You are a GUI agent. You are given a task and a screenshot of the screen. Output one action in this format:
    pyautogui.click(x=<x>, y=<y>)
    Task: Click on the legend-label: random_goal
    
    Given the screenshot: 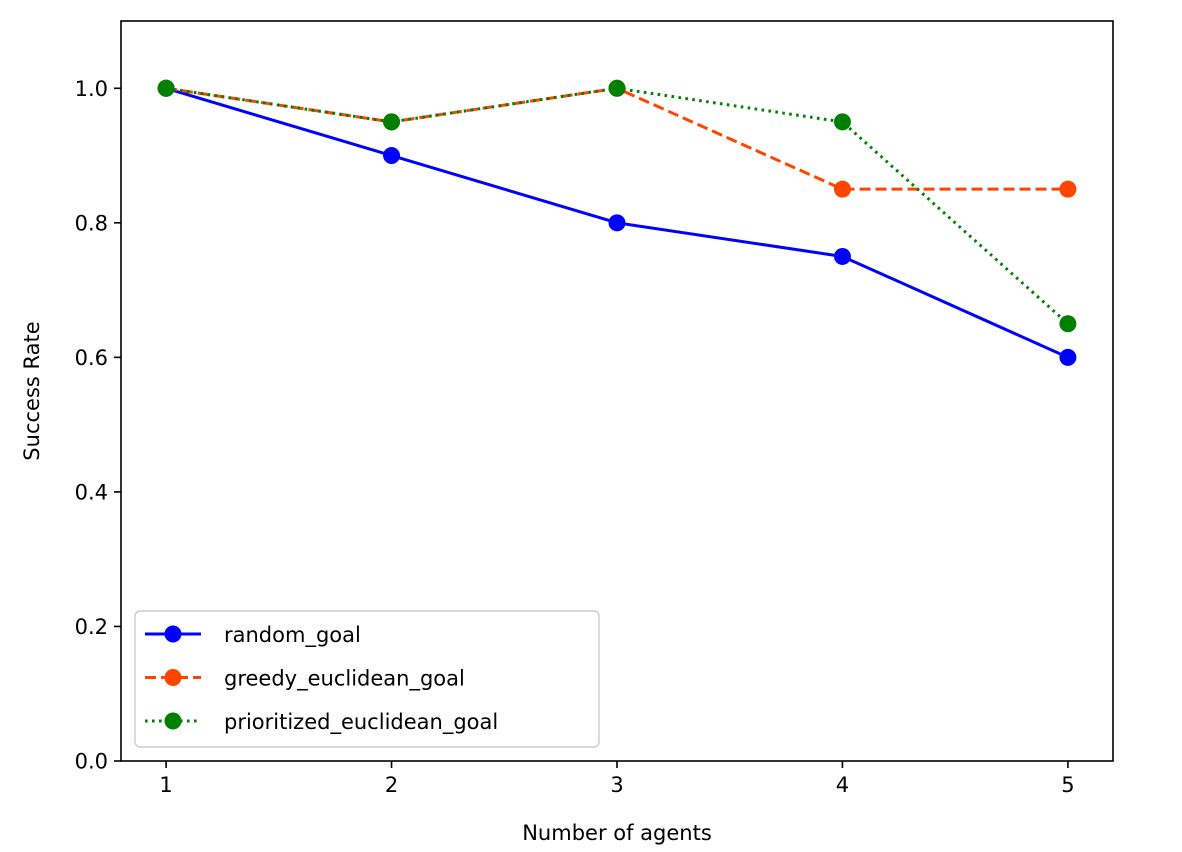 What is the action you would take?
    pyautogui.click(x=292, y=635)
    